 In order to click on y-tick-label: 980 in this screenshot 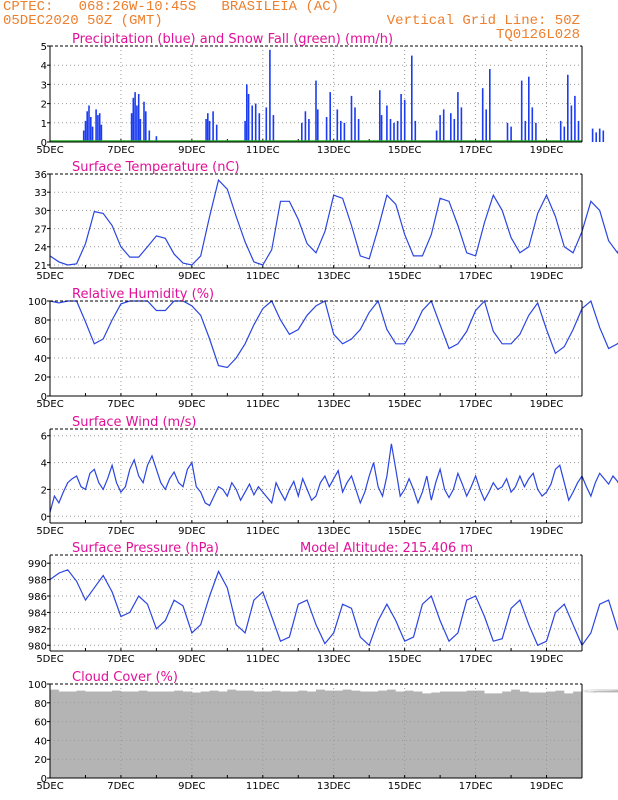, I will do `click(37, 646)`.